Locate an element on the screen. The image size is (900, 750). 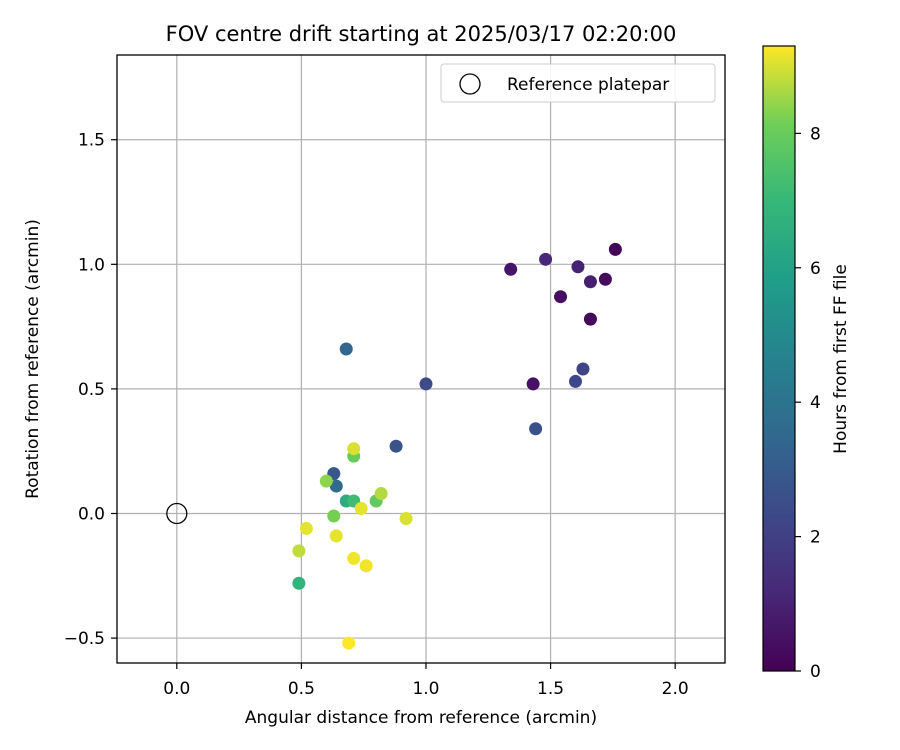
y-tick-label: −0.5 is located at coordinates (84, 639).